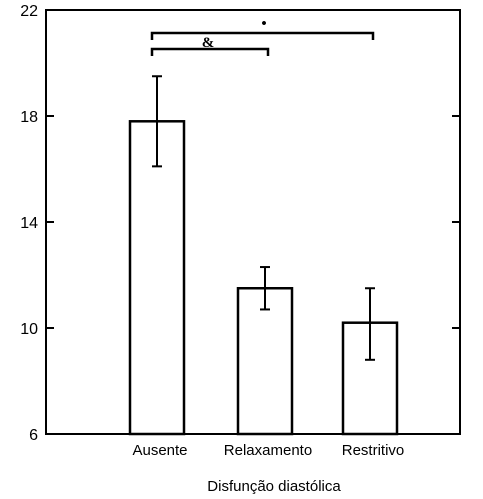 This screenshot has width=483, height=499. Describe the element at coordinates (33, 435) in the screenshot. I see `y-tick-label: 6` at that location.